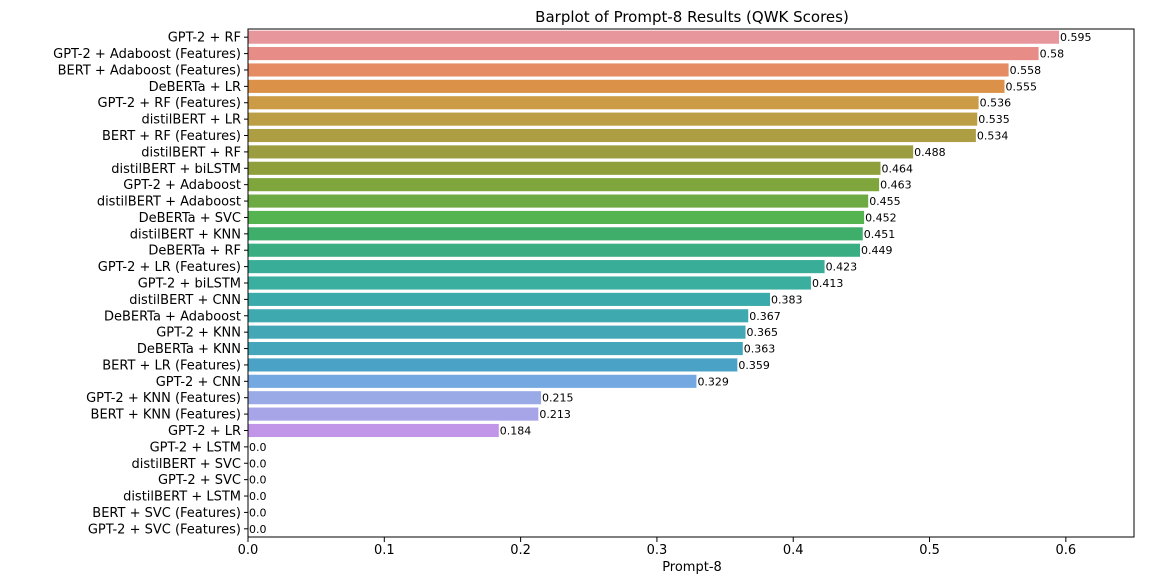 This screenshot has width=1151, height=580. Describe the element at coordinates (787, 299) in the screenshot. I see `value-label: 0.383` at that location.